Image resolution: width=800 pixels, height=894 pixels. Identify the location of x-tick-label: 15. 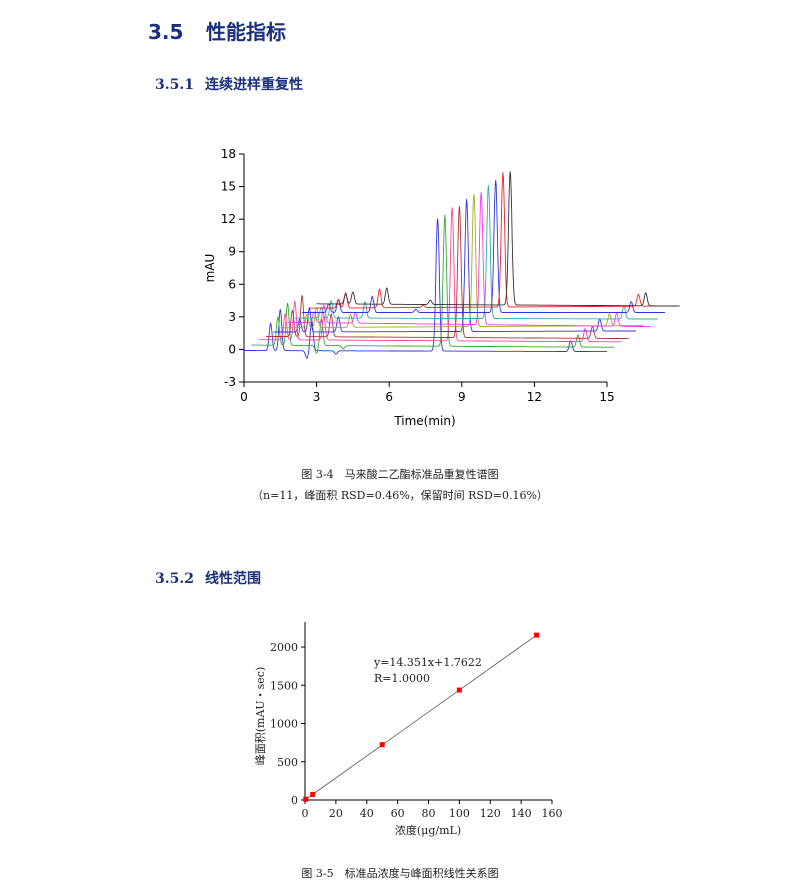
(606, 397).